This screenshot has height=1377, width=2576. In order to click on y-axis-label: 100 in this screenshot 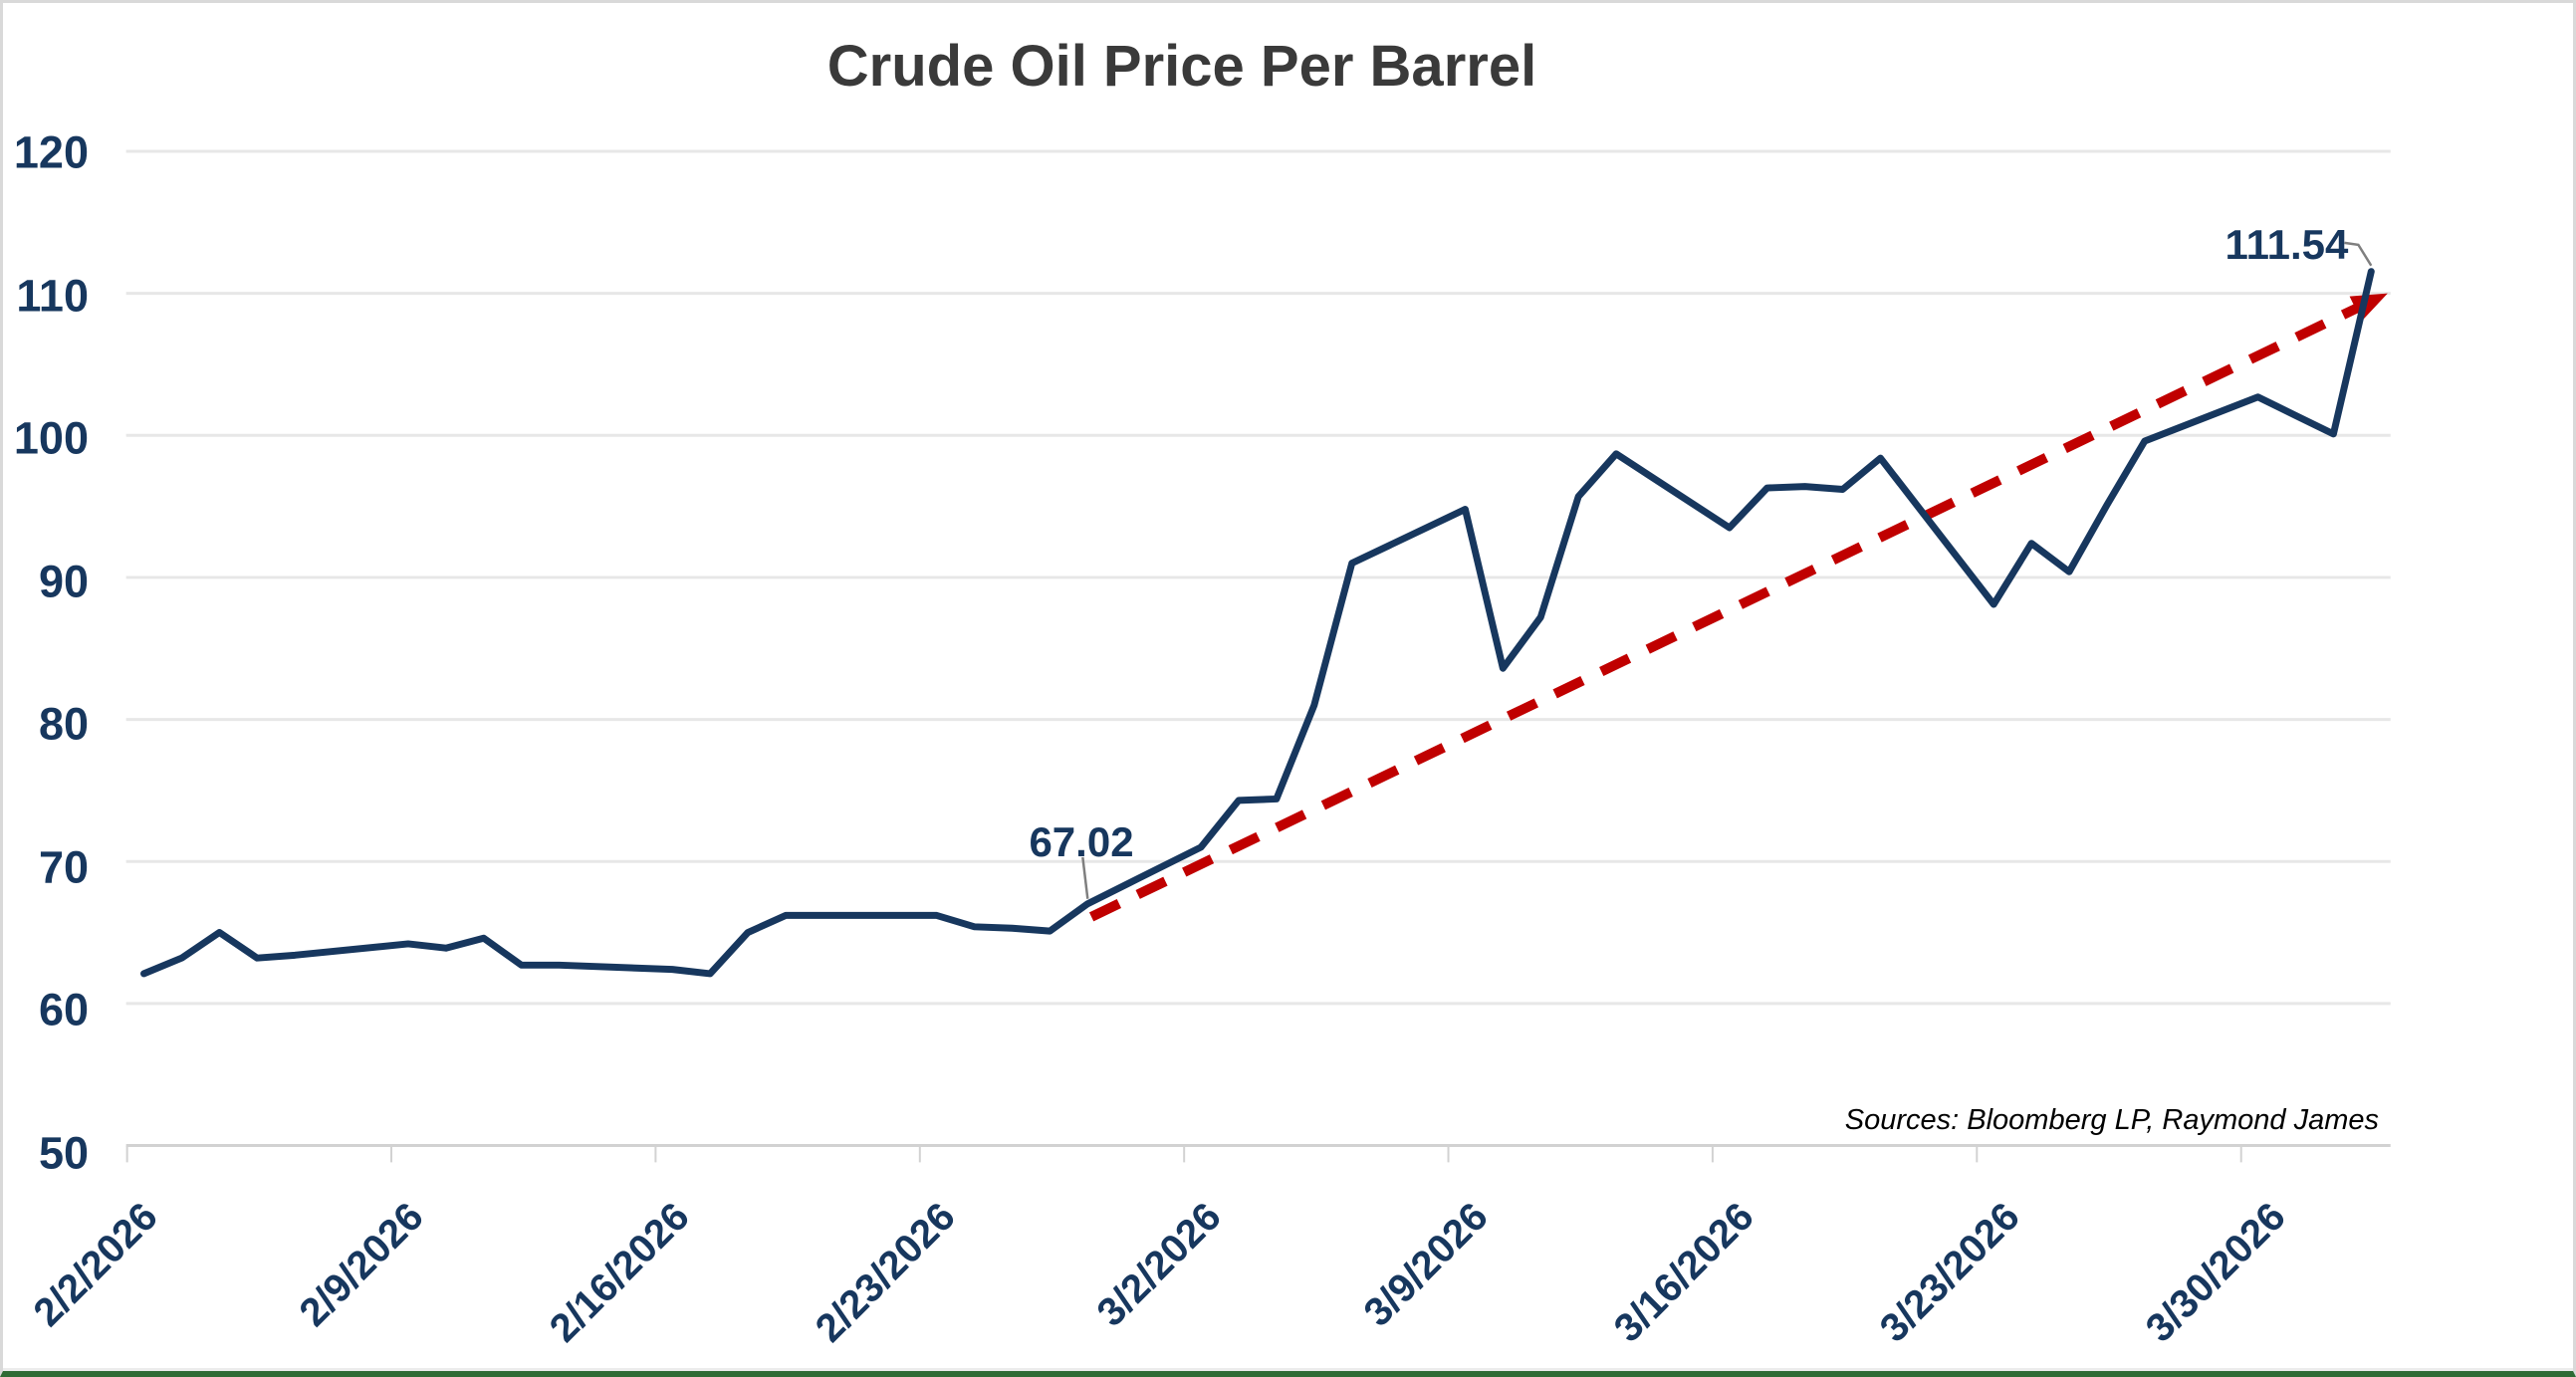, I will do `click(51, 438)`.